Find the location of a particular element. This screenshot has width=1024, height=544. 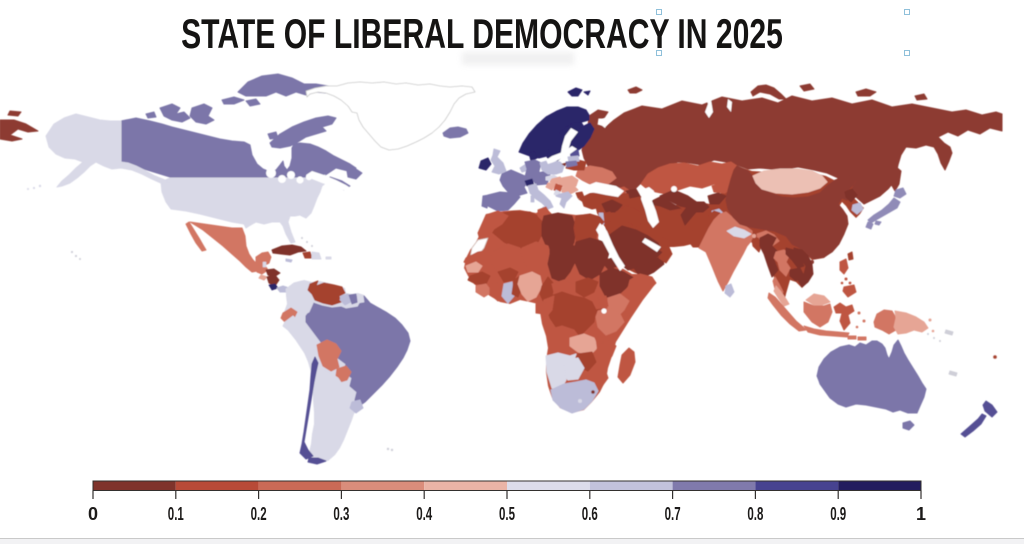

svg-text: 1 is located at coordinates (921, 514).